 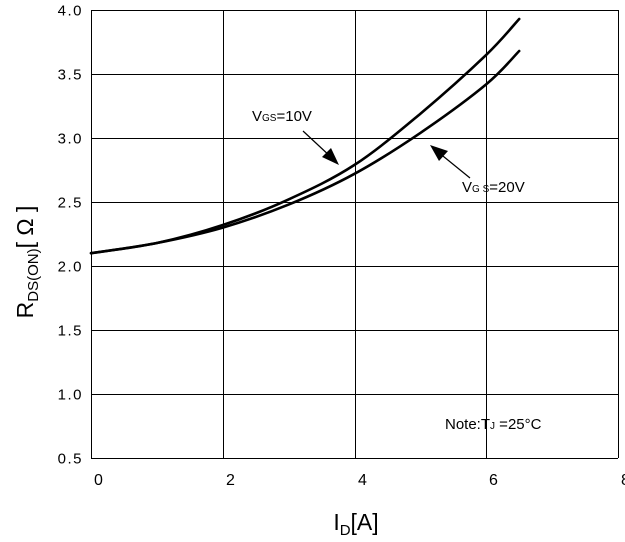 What do you see at coordinates (320, 147) in the screenshot?
I see `arrow-vgs-10v` at bounding box center [320, 147].